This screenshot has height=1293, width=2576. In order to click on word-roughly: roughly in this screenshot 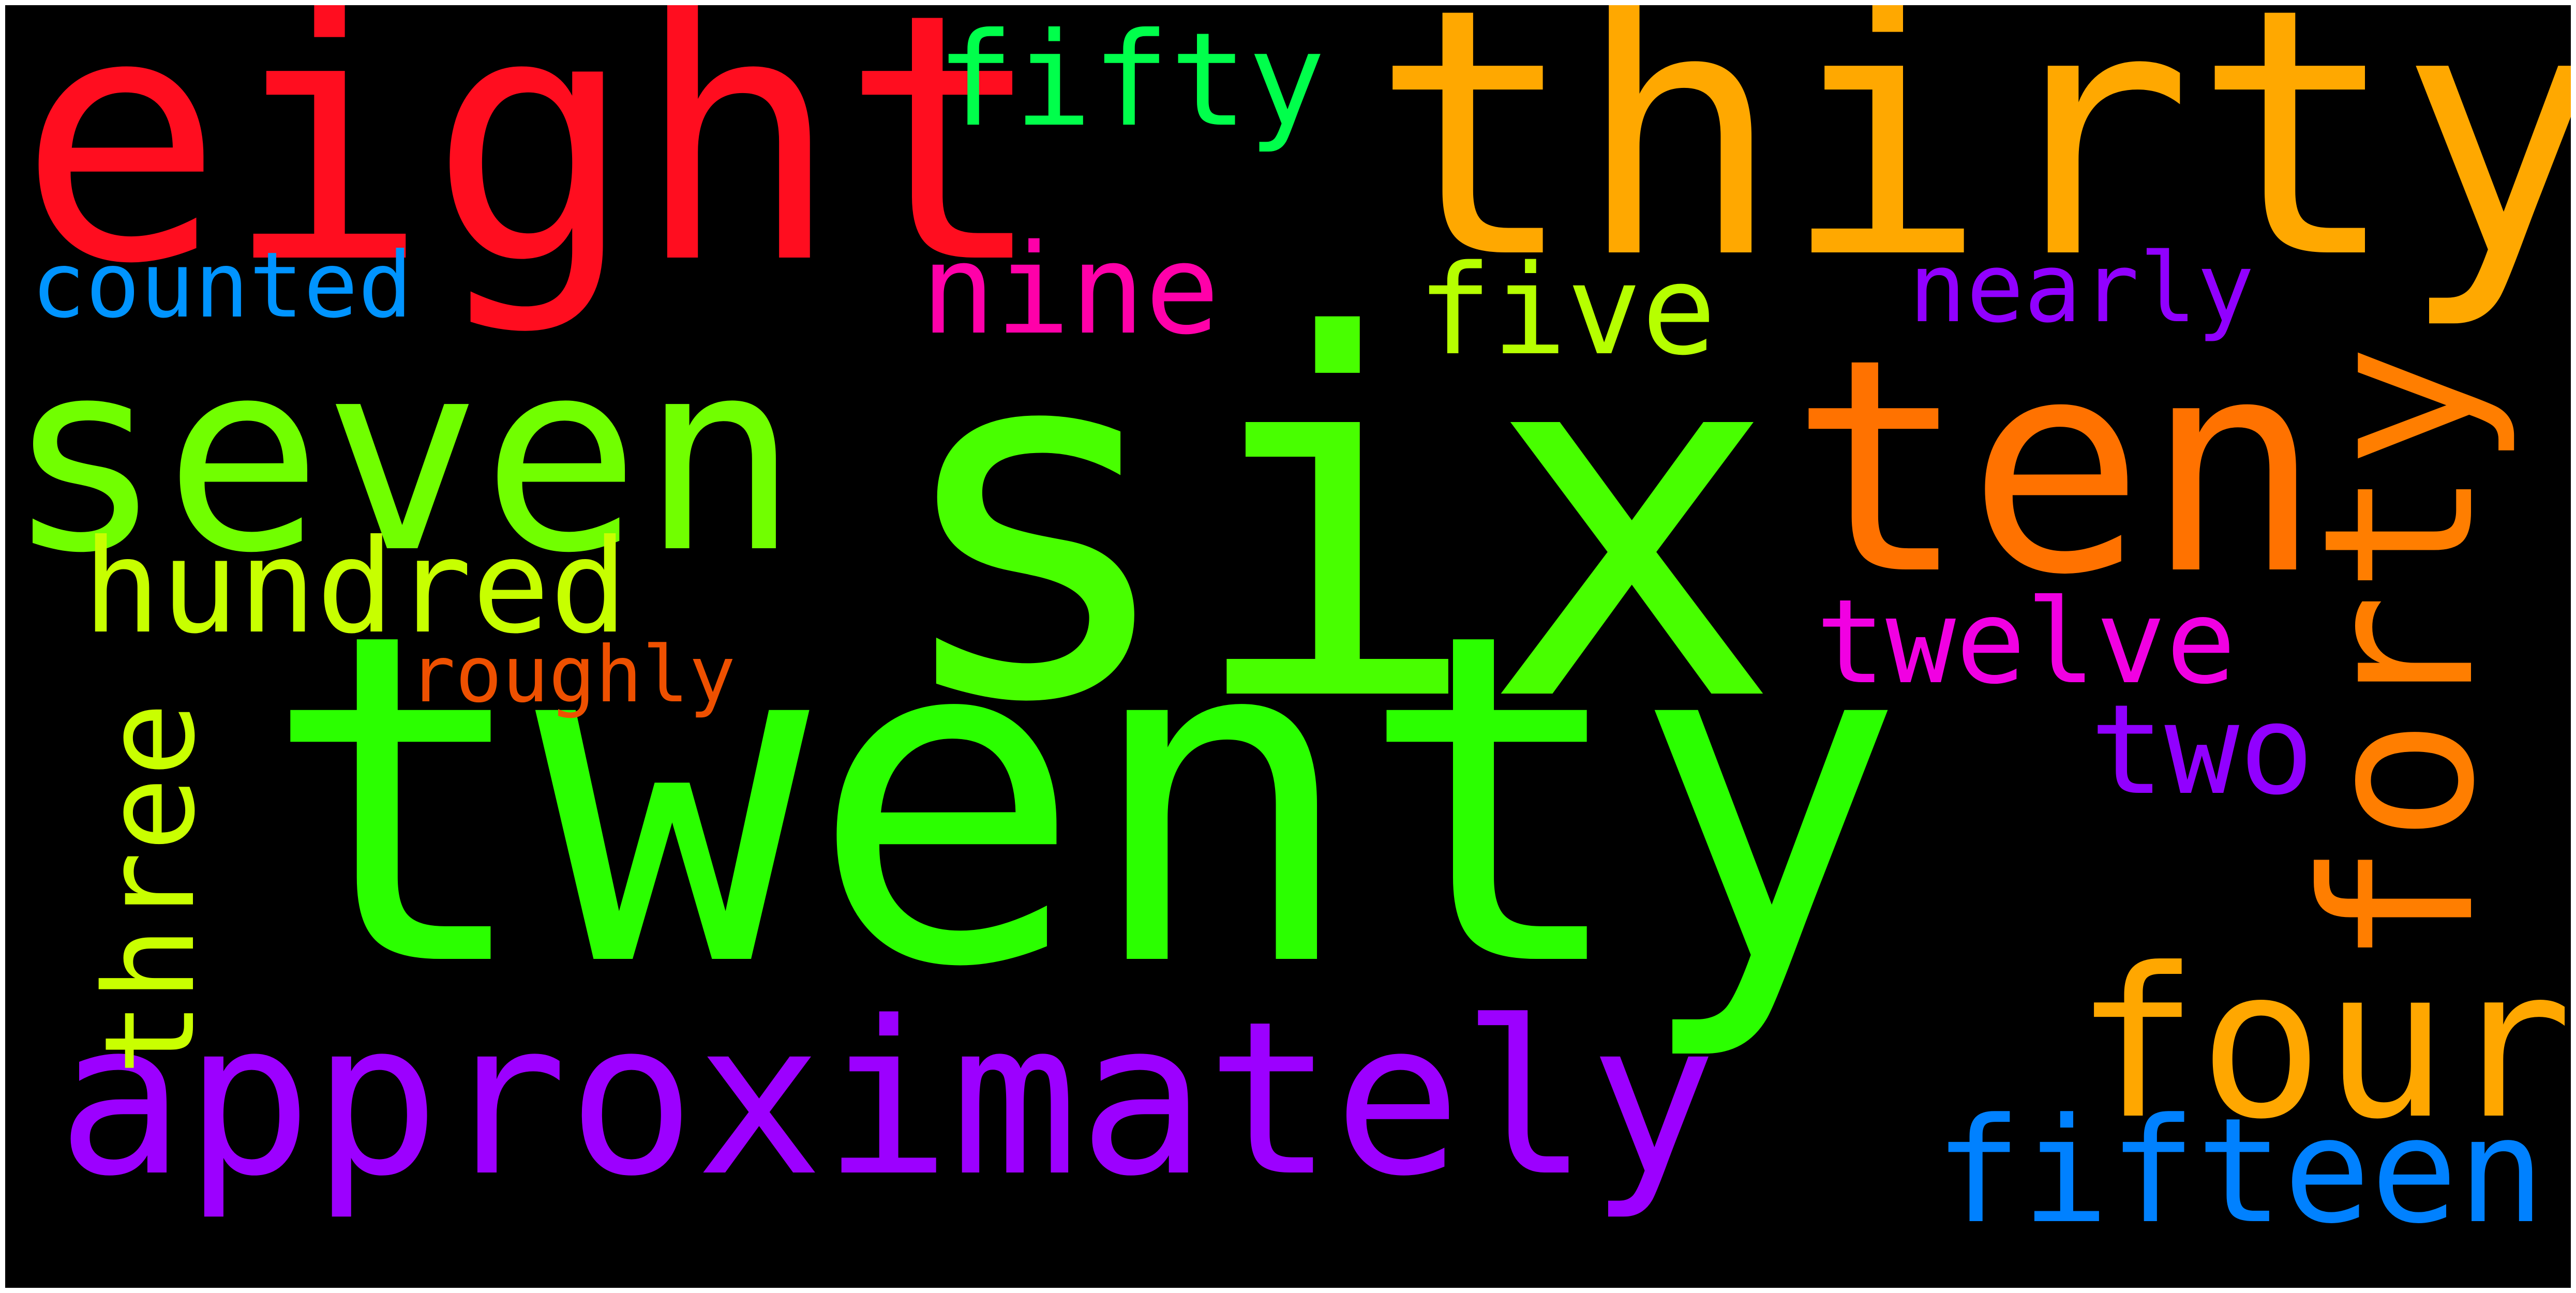, I will do `click(572, 675)`.